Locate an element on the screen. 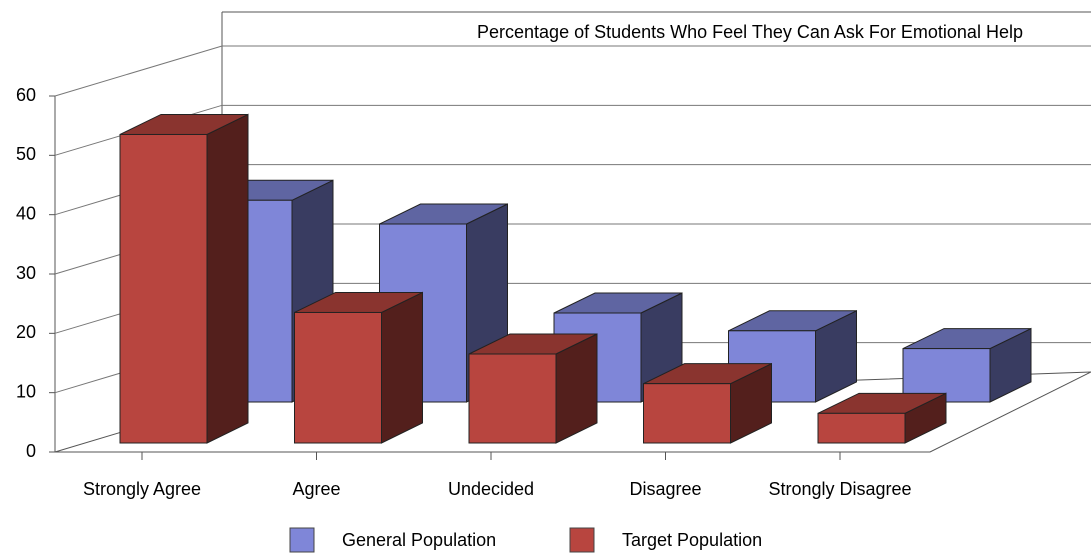 The width and height of the screenshot is (1091, 554). x-tick-label: Disagree is located at coordinates (665, 489).